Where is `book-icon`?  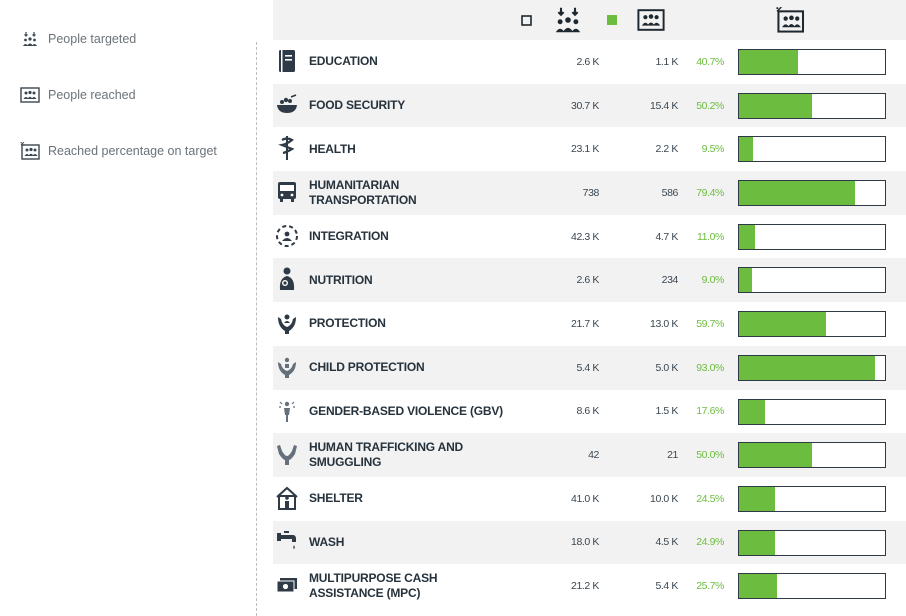
book-icon is located at coordinates (287, 61).